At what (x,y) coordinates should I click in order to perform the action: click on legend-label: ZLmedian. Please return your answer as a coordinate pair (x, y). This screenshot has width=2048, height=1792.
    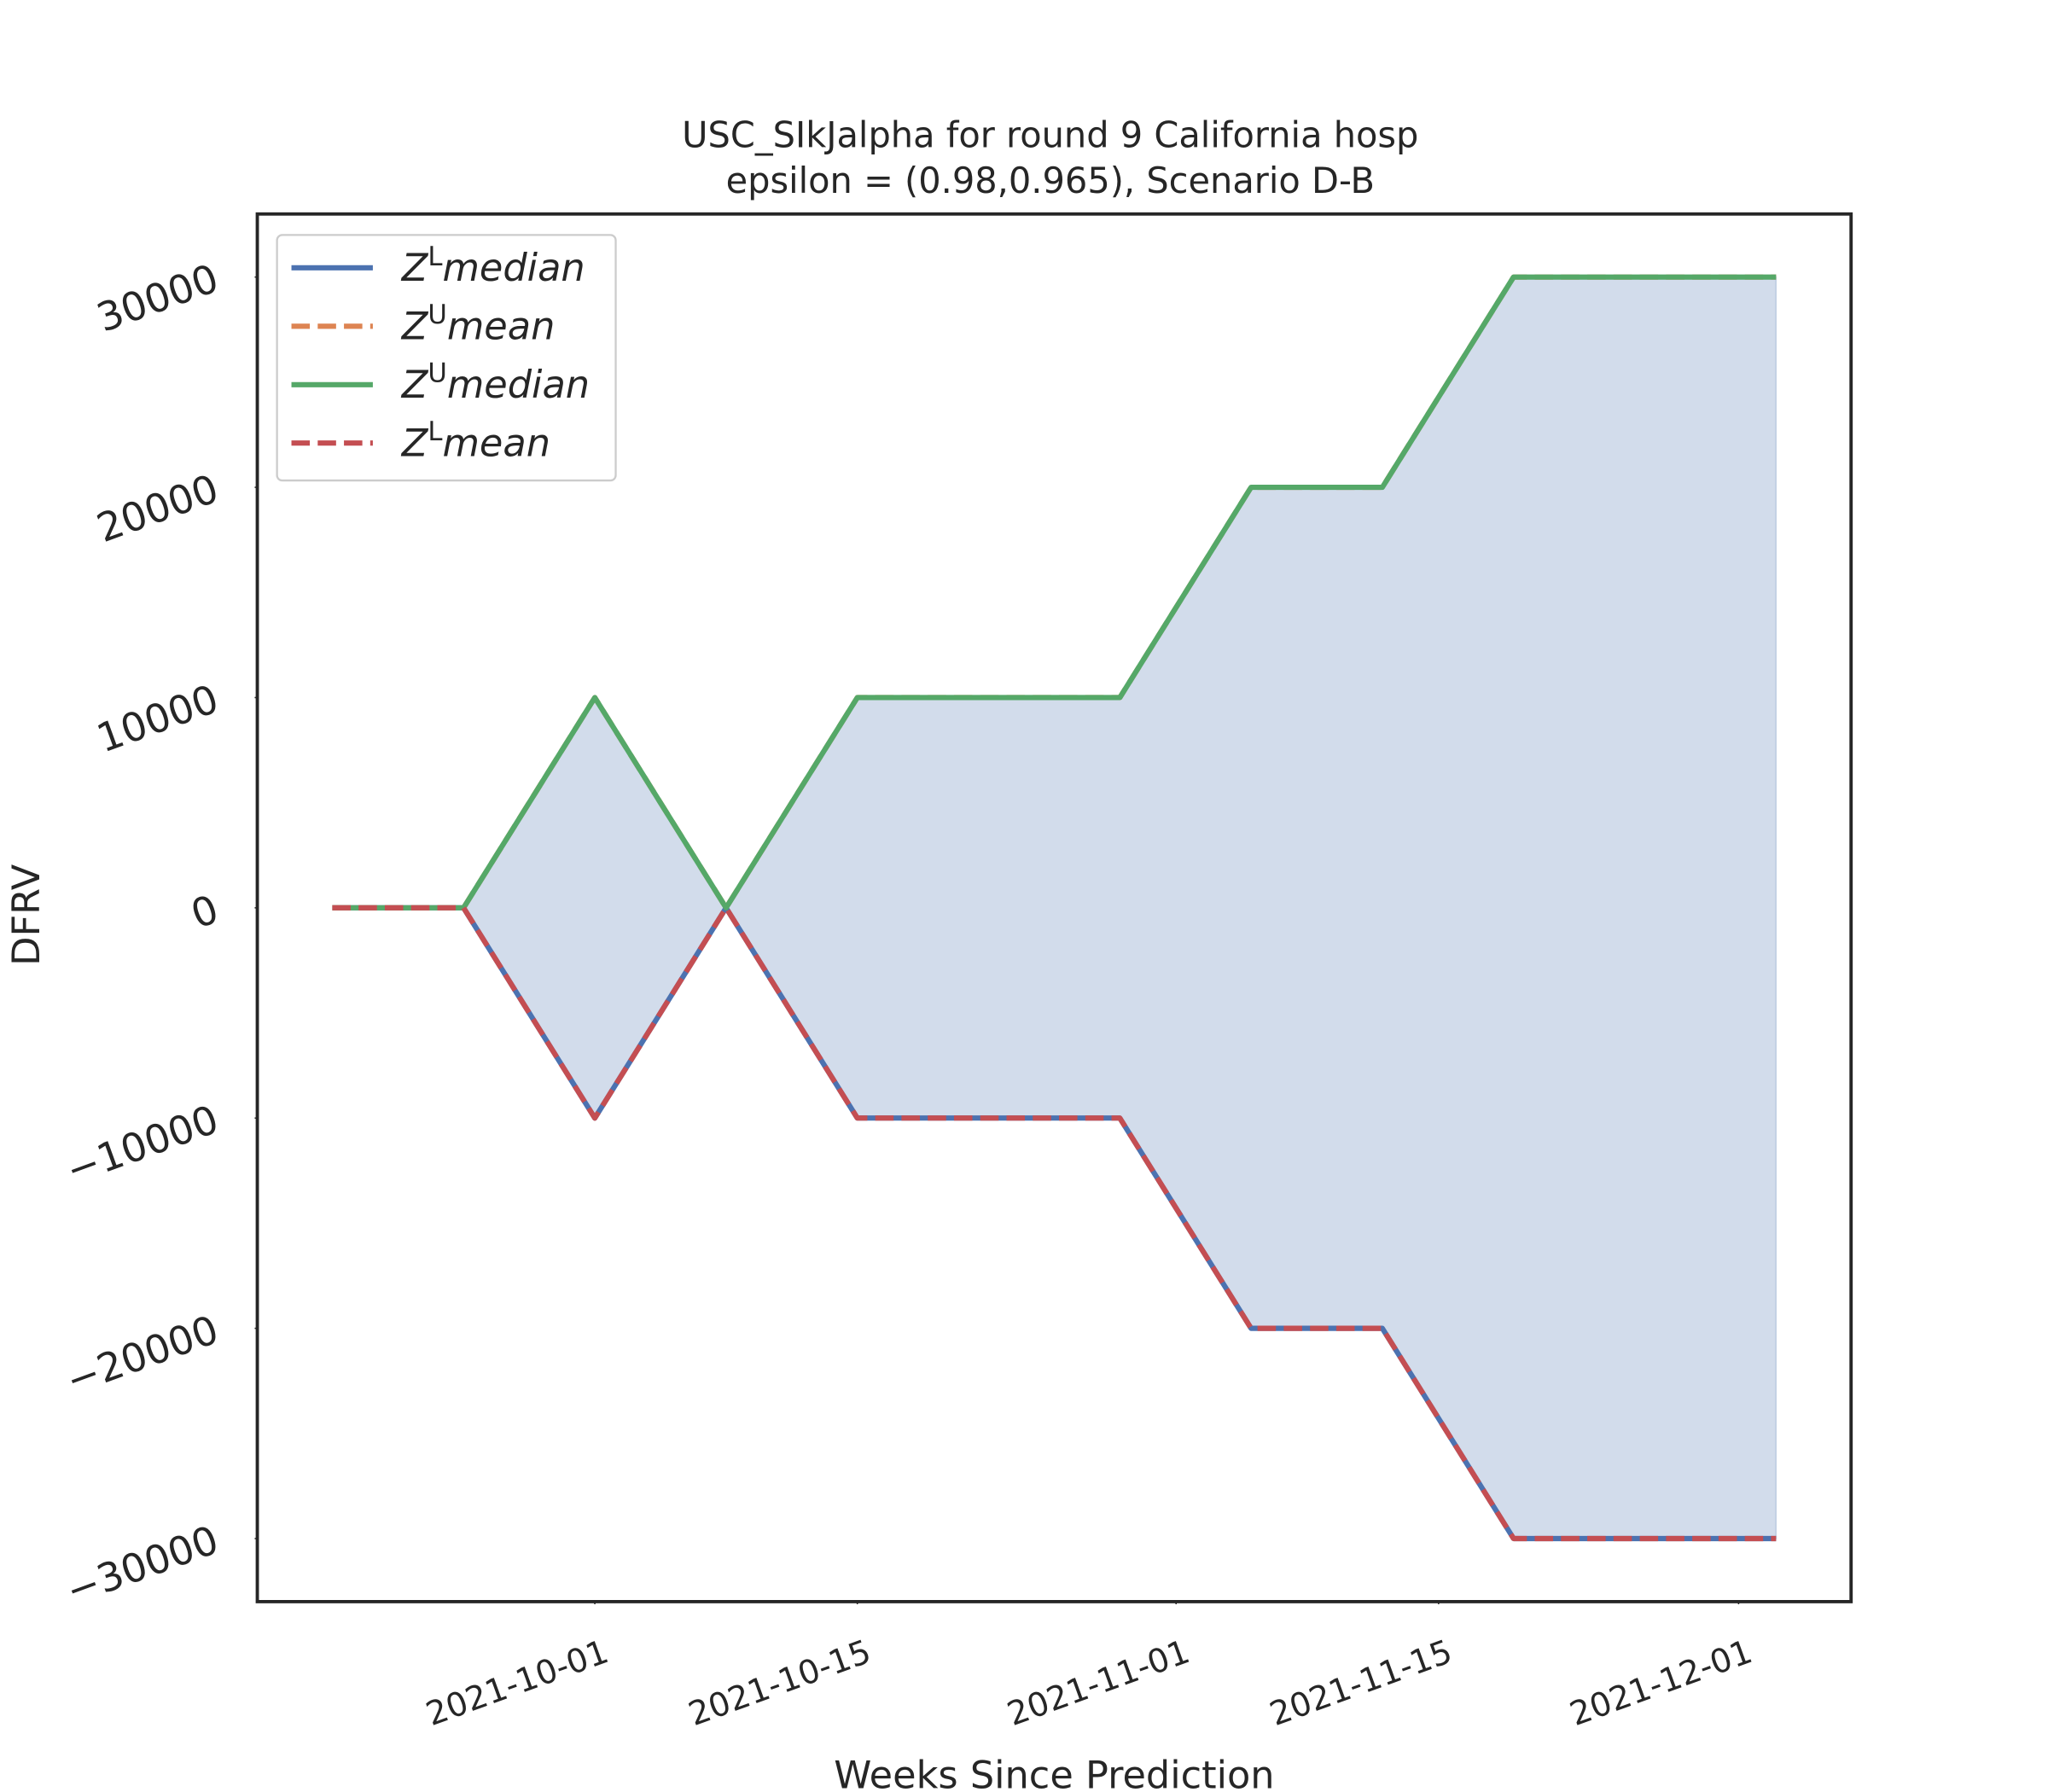
    Looking at the image, I should click on (493, 265).